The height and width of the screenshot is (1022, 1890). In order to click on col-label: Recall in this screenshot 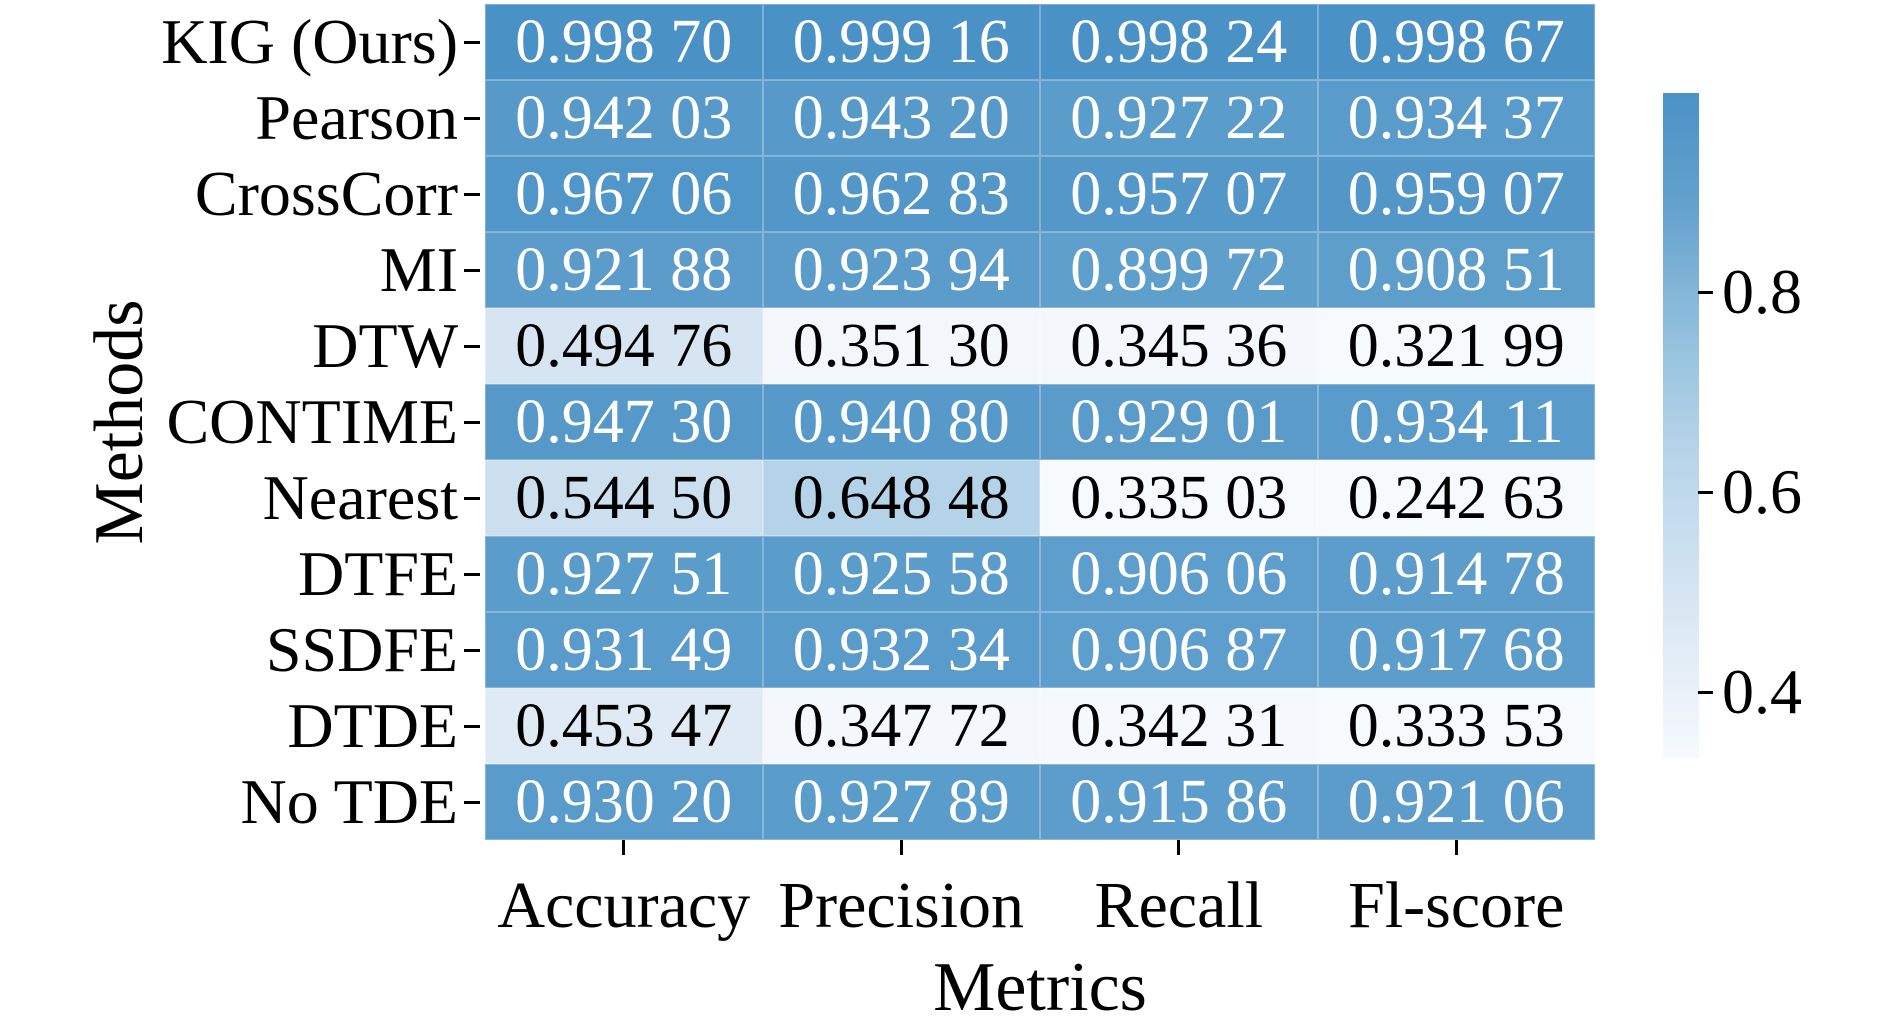, I will do `click(1179, 905)`.